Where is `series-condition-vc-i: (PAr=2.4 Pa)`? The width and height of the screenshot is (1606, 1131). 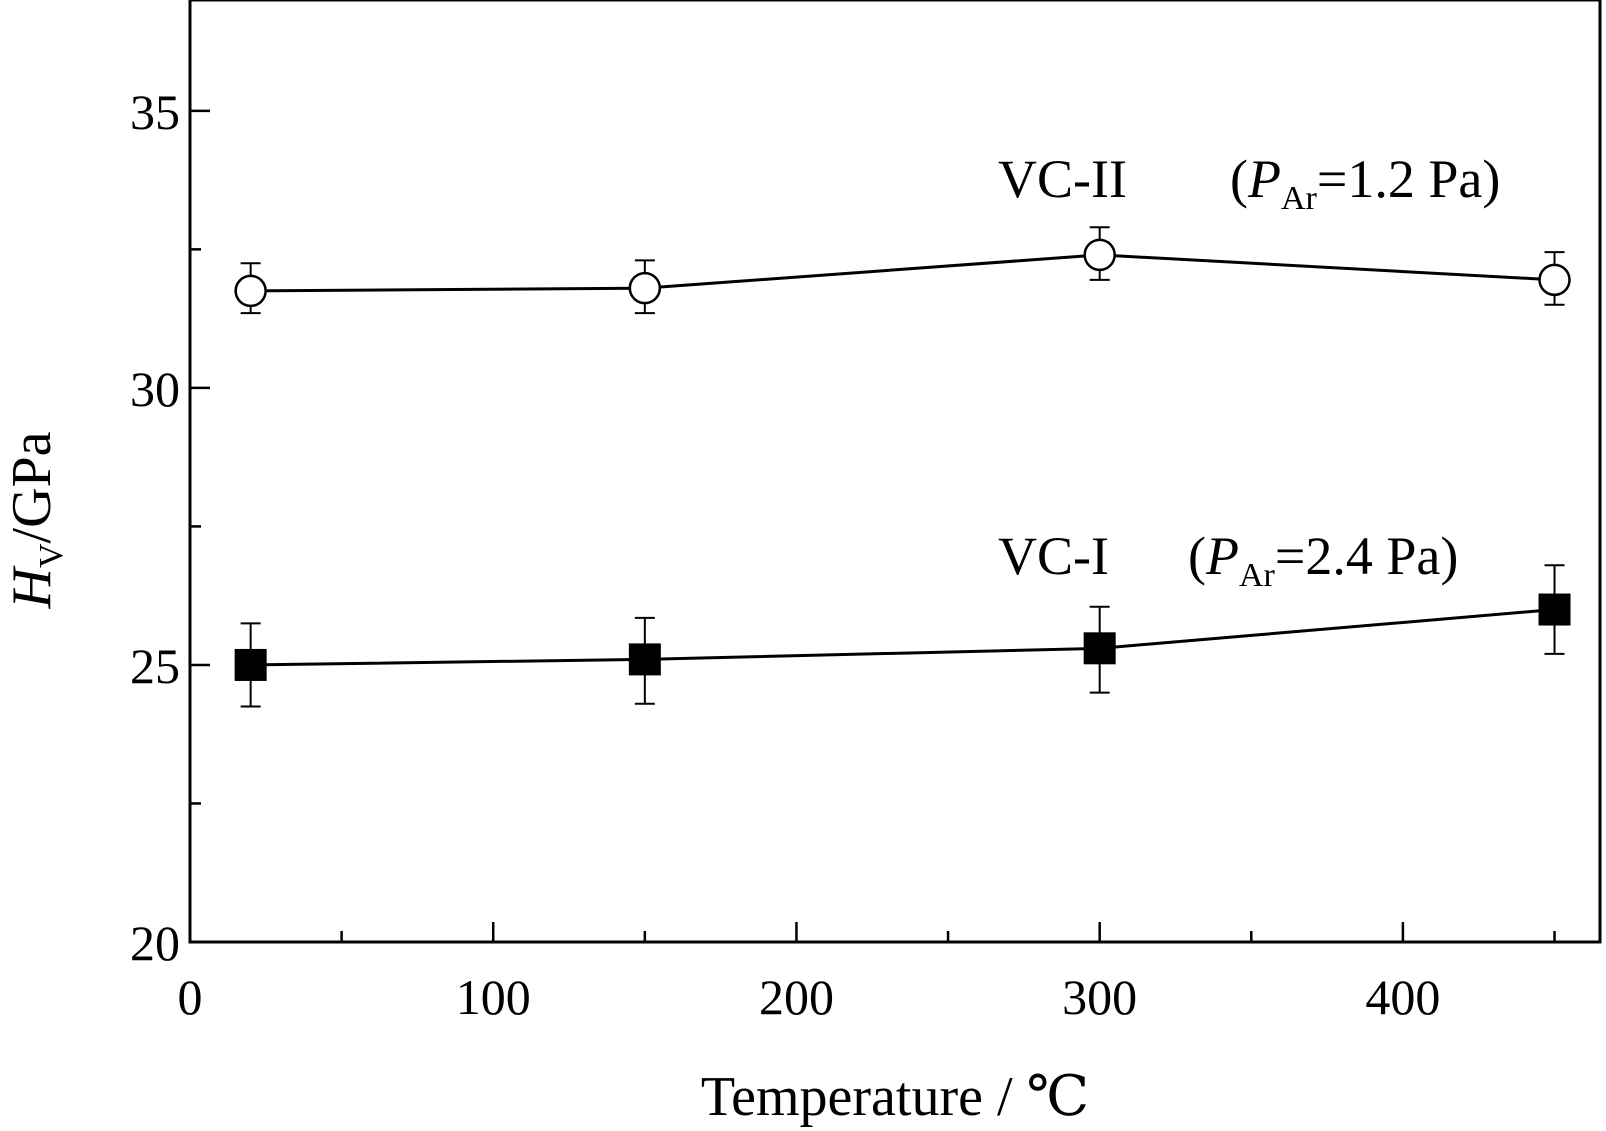 series-condition-vc-i: (PAr=2.4 Pa) is located at coordinates (1323, 560).